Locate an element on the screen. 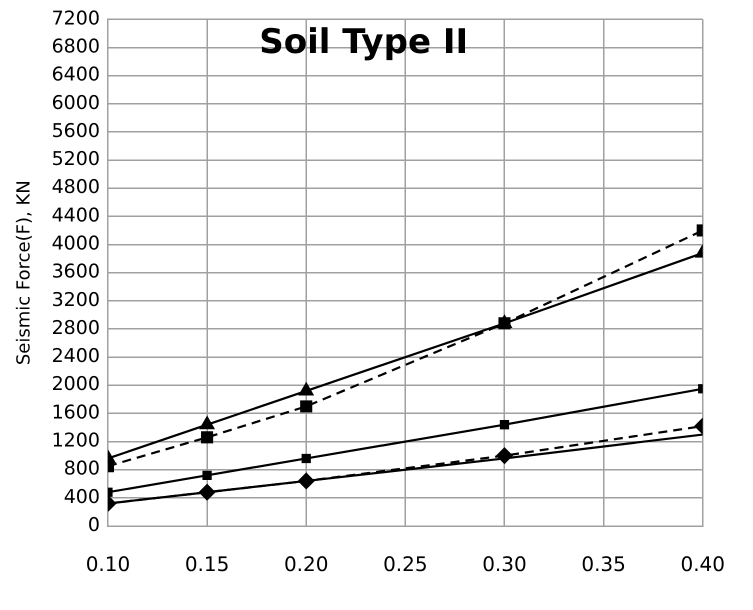  y-tick-label: 6000 is located at coordinates (76, 103).